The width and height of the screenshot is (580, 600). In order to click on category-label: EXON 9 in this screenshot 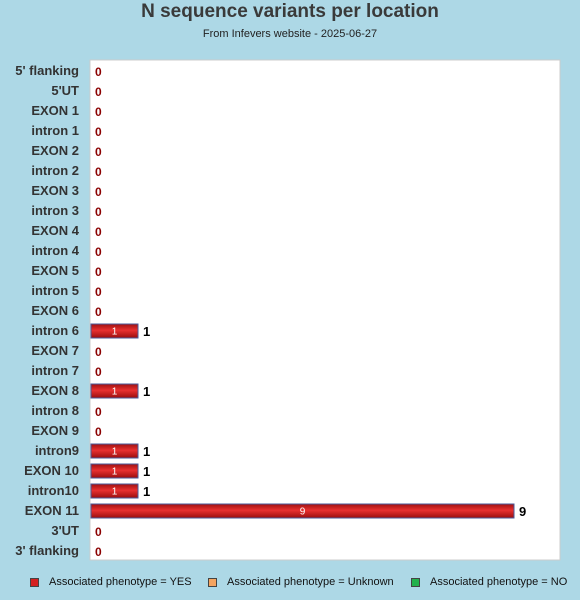, I will do `click(55, 430)`.